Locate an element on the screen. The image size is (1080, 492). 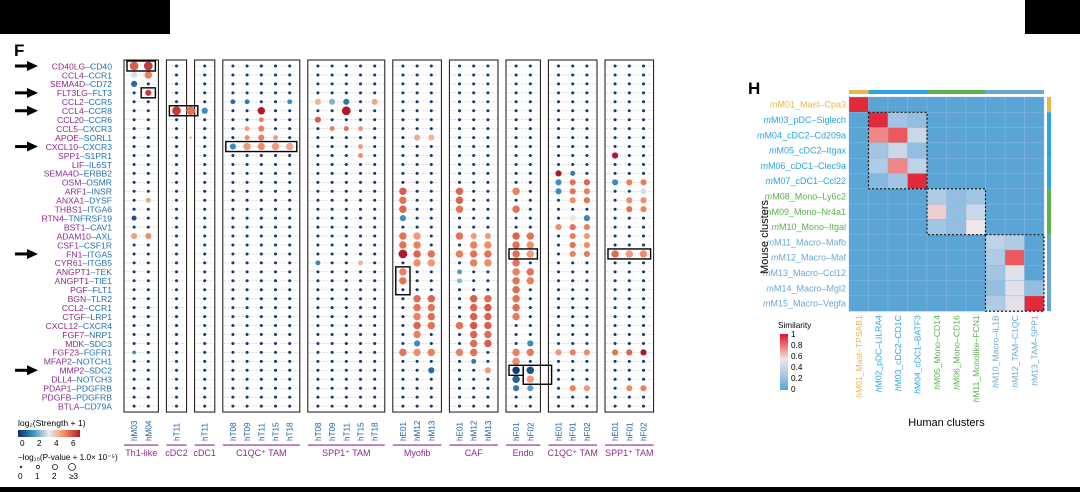
pvalue-tick: 1 is located at coordinates (37, 476).